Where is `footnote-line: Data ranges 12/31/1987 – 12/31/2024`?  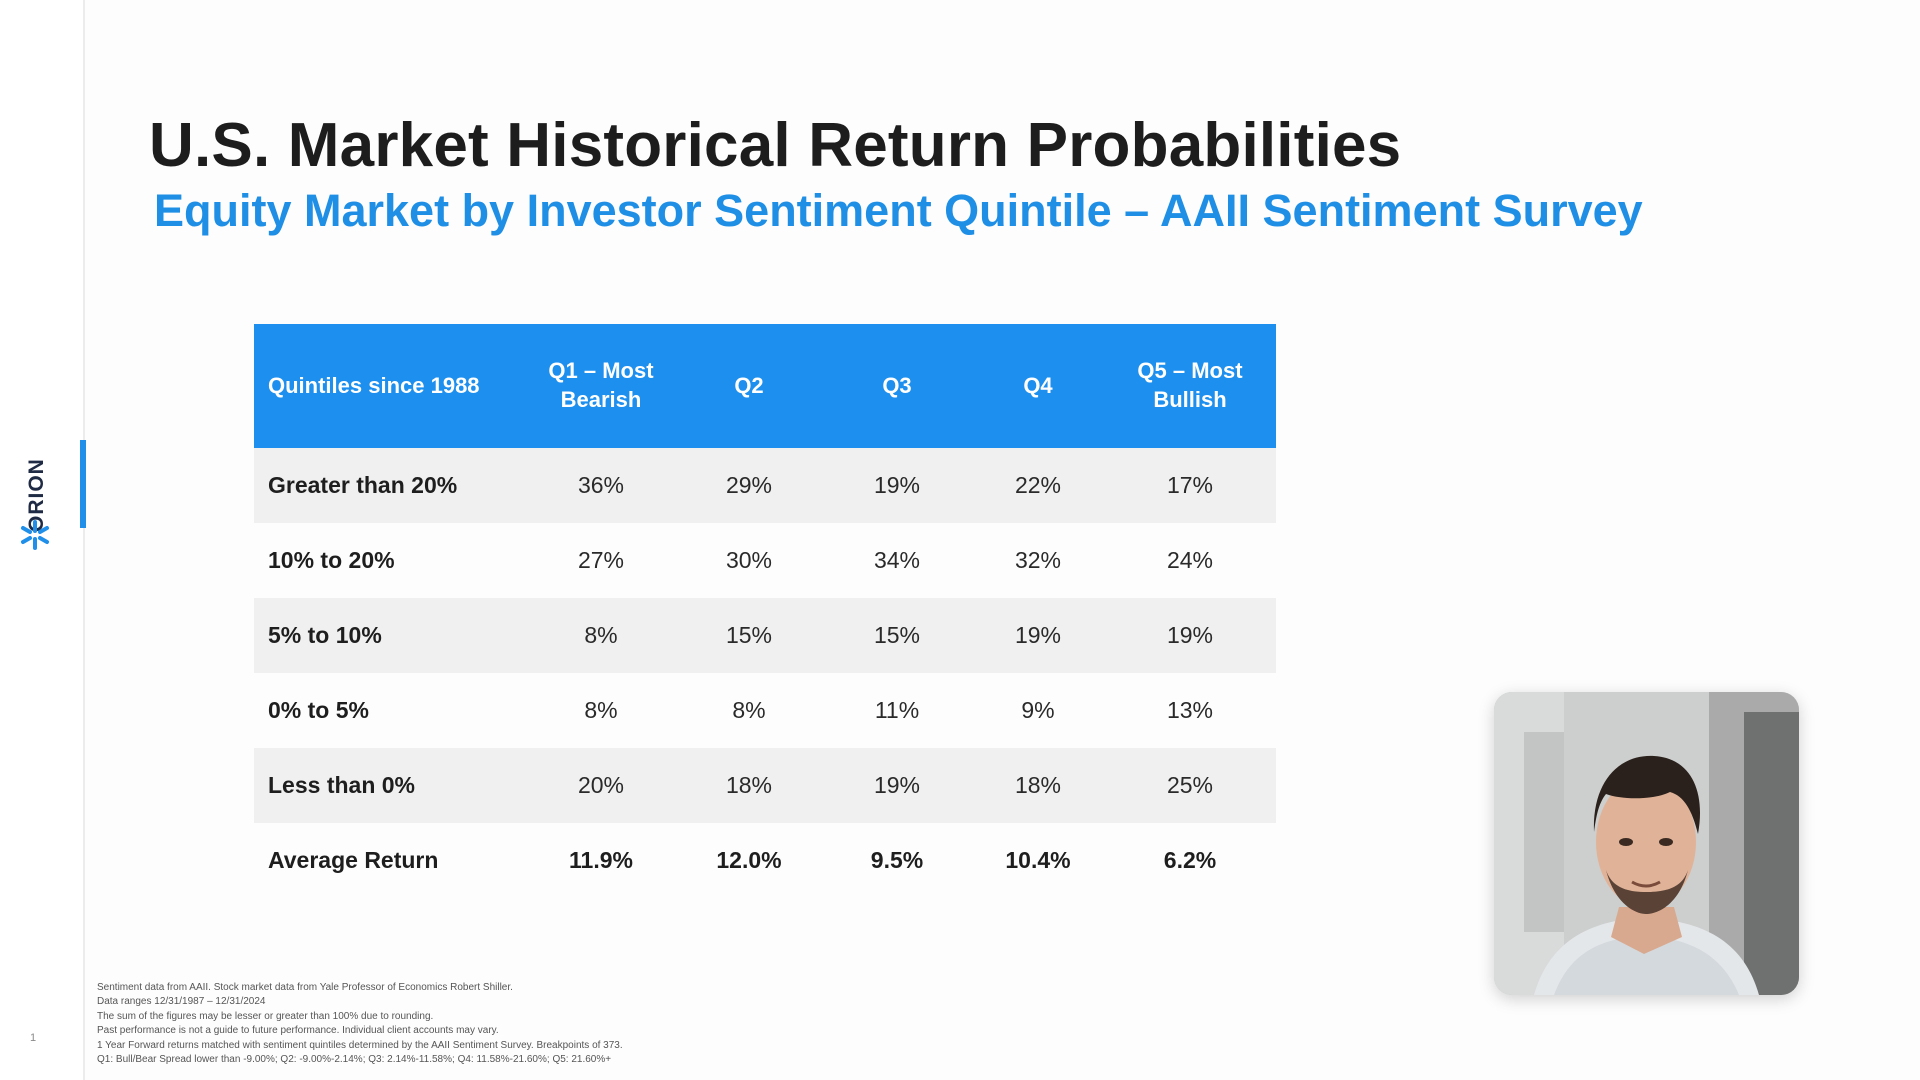
footnote-line: Data ranges 12/31/1987 – 12/31/2024 is located at coordinates (181, 1002).